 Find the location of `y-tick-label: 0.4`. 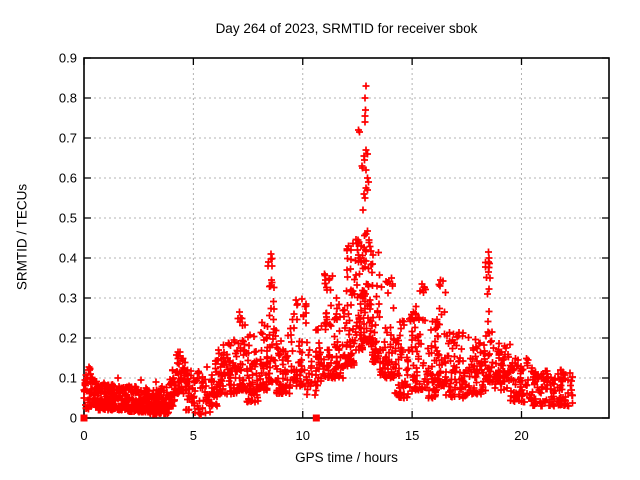

y-tick-label: 0.4 is located at coordinates (68, 258).